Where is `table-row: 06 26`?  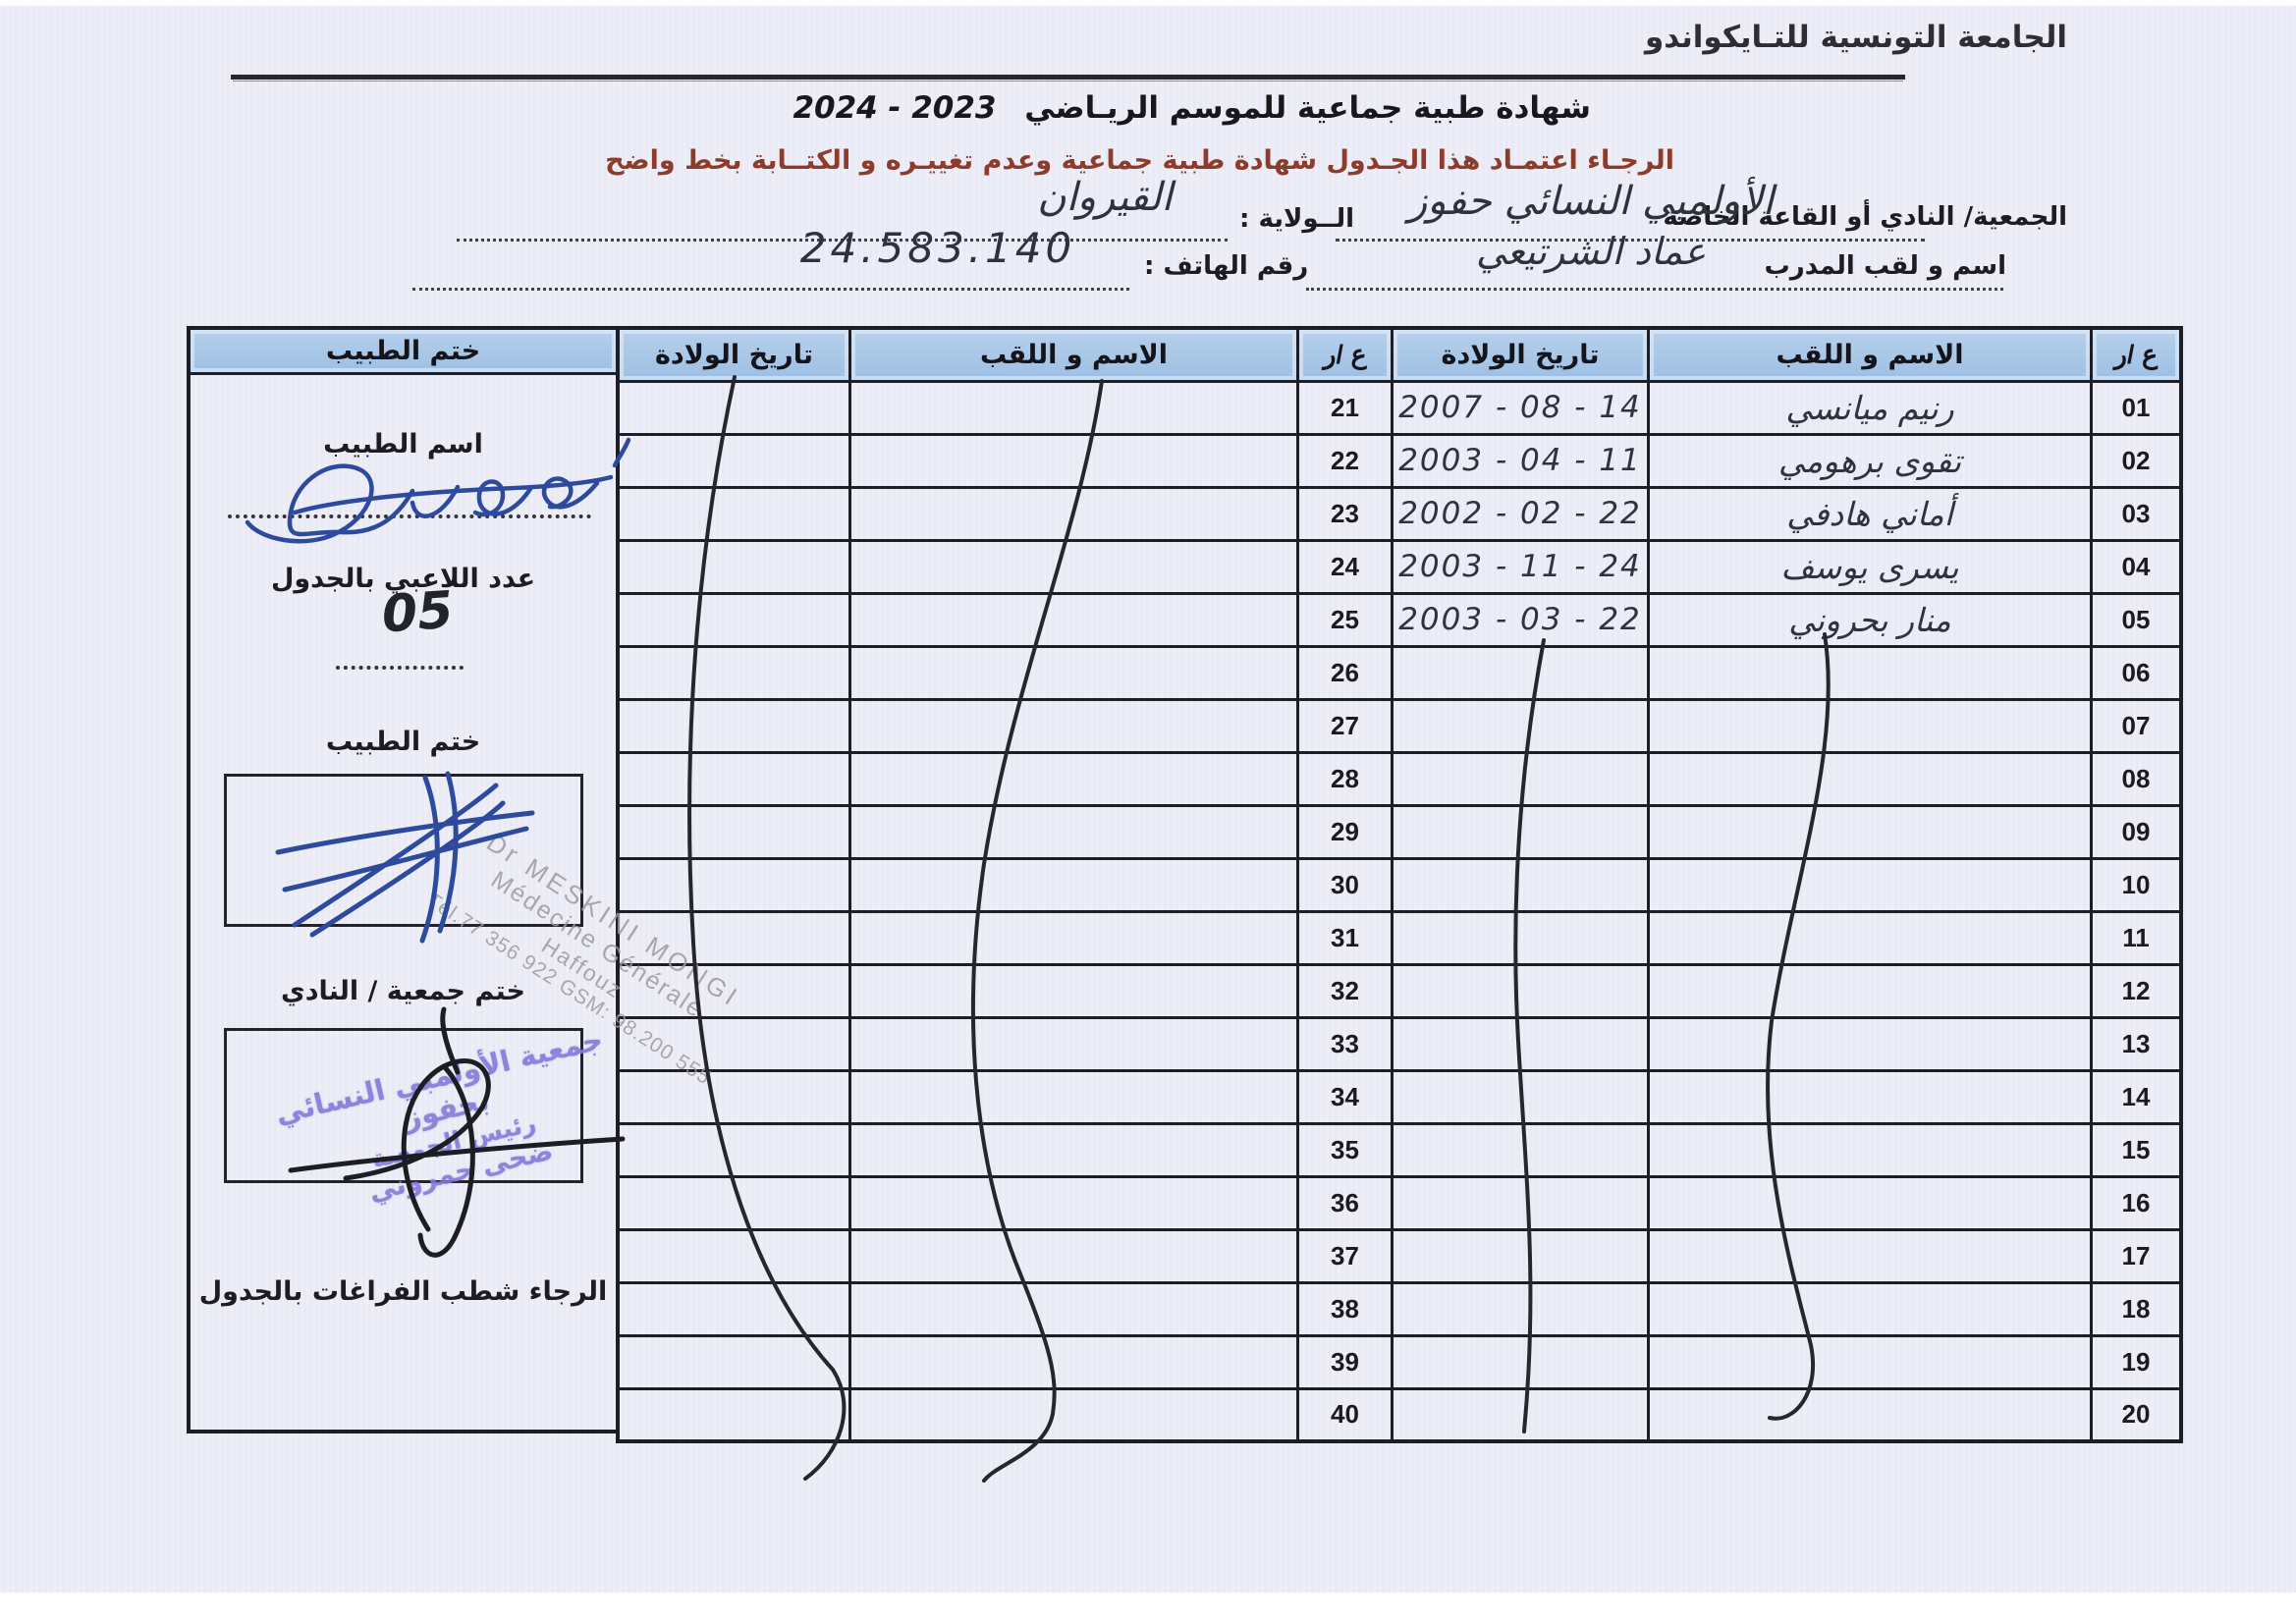 table-row: 06 26 is located at coordinates (1399, 672).